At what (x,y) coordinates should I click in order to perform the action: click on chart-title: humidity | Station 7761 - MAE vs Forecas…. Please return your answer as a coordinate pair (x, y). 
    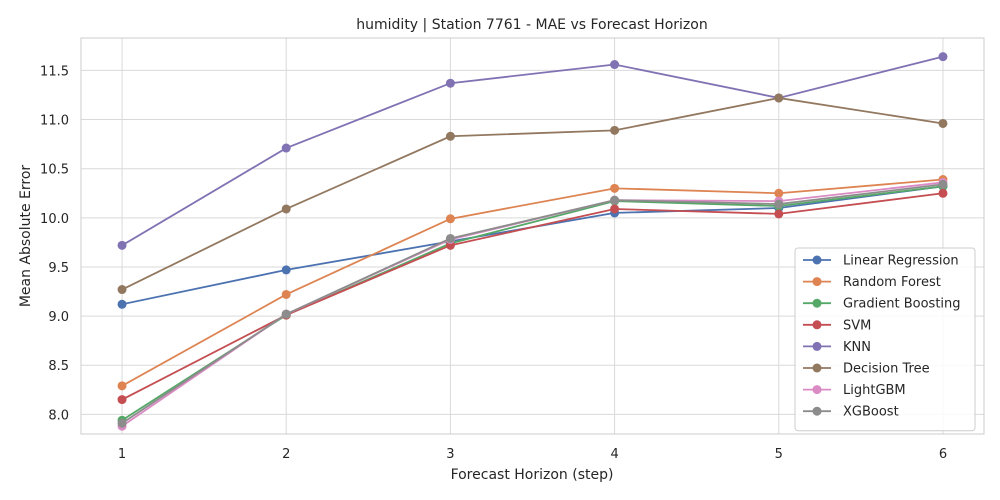
    Looking at the image, I should click on (531, 25).